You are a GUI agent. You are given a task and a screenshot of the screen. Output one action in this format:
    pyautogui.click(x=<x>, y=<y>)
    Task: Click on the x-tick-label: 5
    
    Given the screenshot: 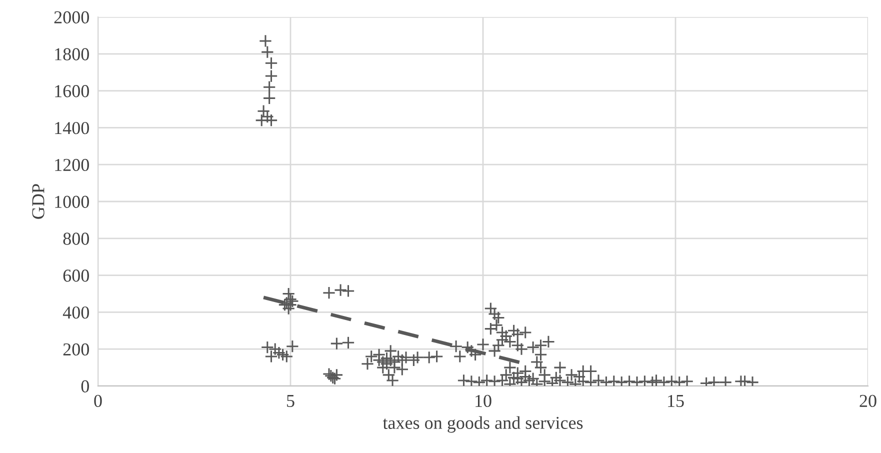 What is the action you would take?
    pyautogui.click(x=290, y=401)
    